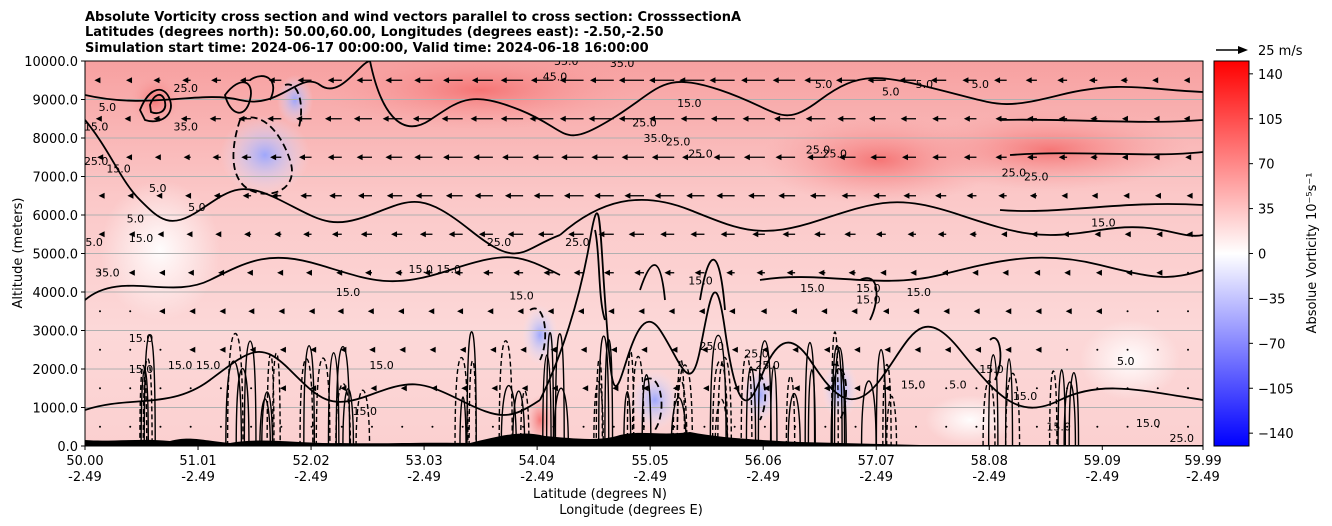  I want to click on x-tick-label-lat: 56.06, so click(763, 461).